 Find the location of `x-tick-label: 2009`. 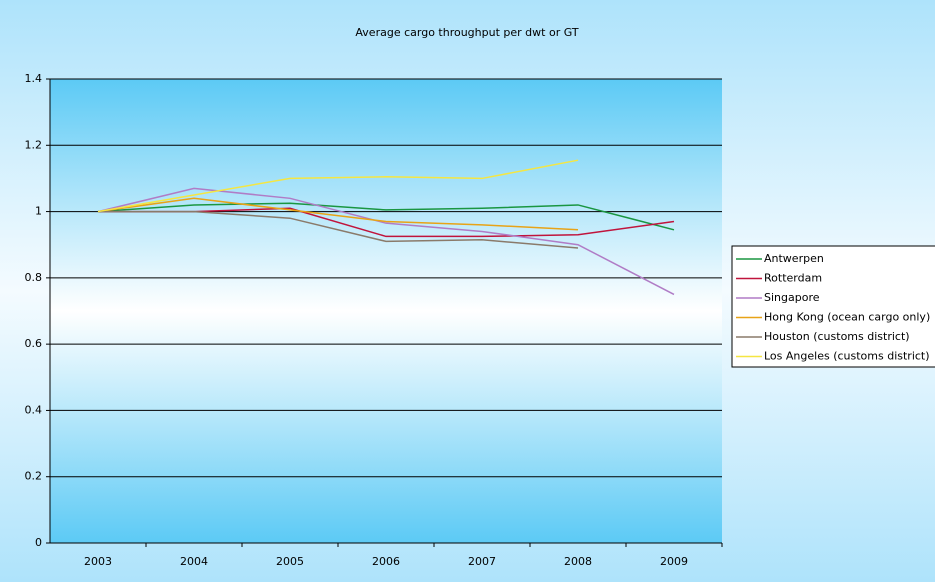

x-tick-label: 2009 is located at coordinates (674, 561).